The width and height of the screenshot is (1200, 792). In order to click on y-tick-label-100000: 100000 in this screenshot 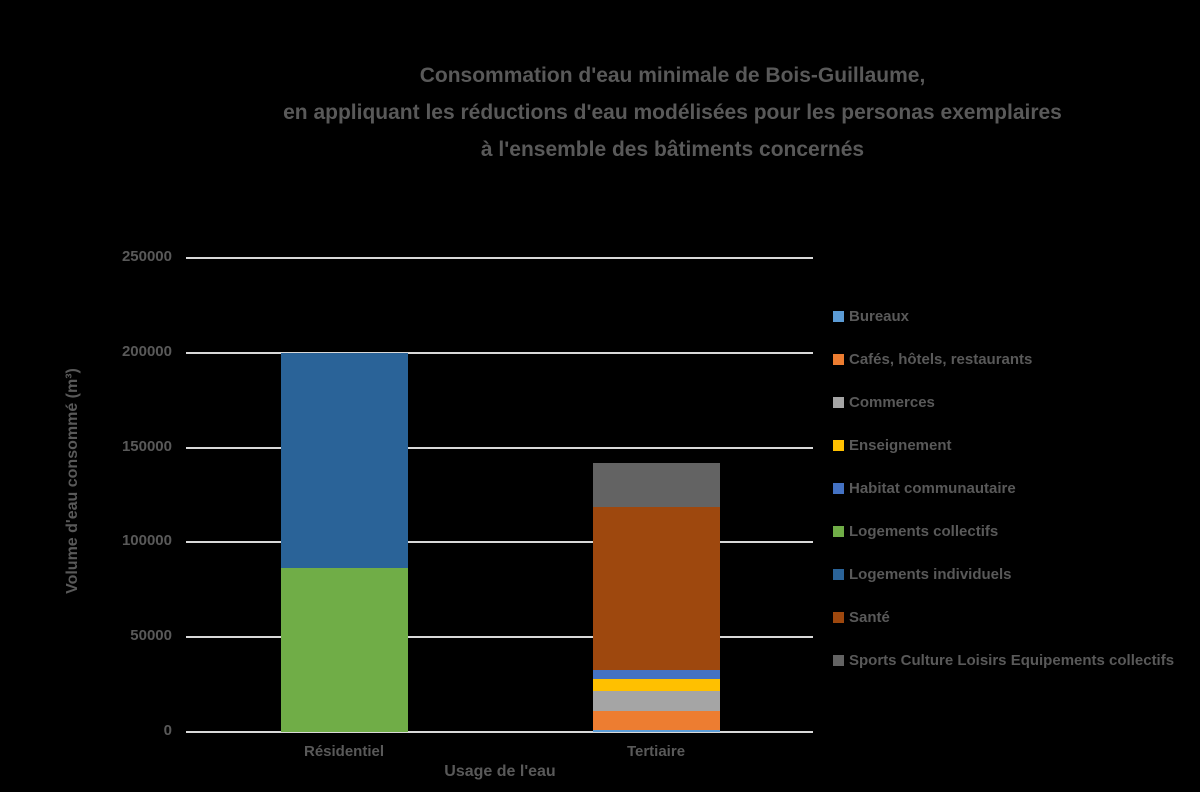, I will do `click(146, 541)`.